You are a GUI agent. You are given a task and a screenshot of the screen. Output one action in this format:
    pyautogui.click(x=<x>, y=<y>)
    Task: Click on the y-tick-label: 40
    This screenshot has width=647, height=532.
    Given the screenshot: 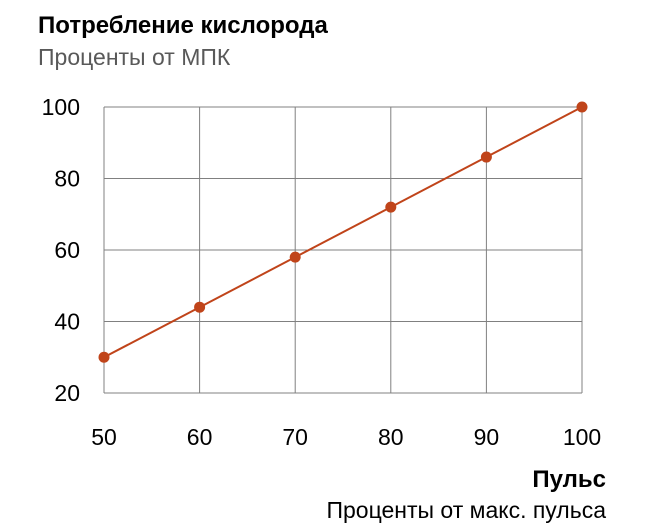 What is the action you would take?
    pyautogui.click(x=67, y=322)
    